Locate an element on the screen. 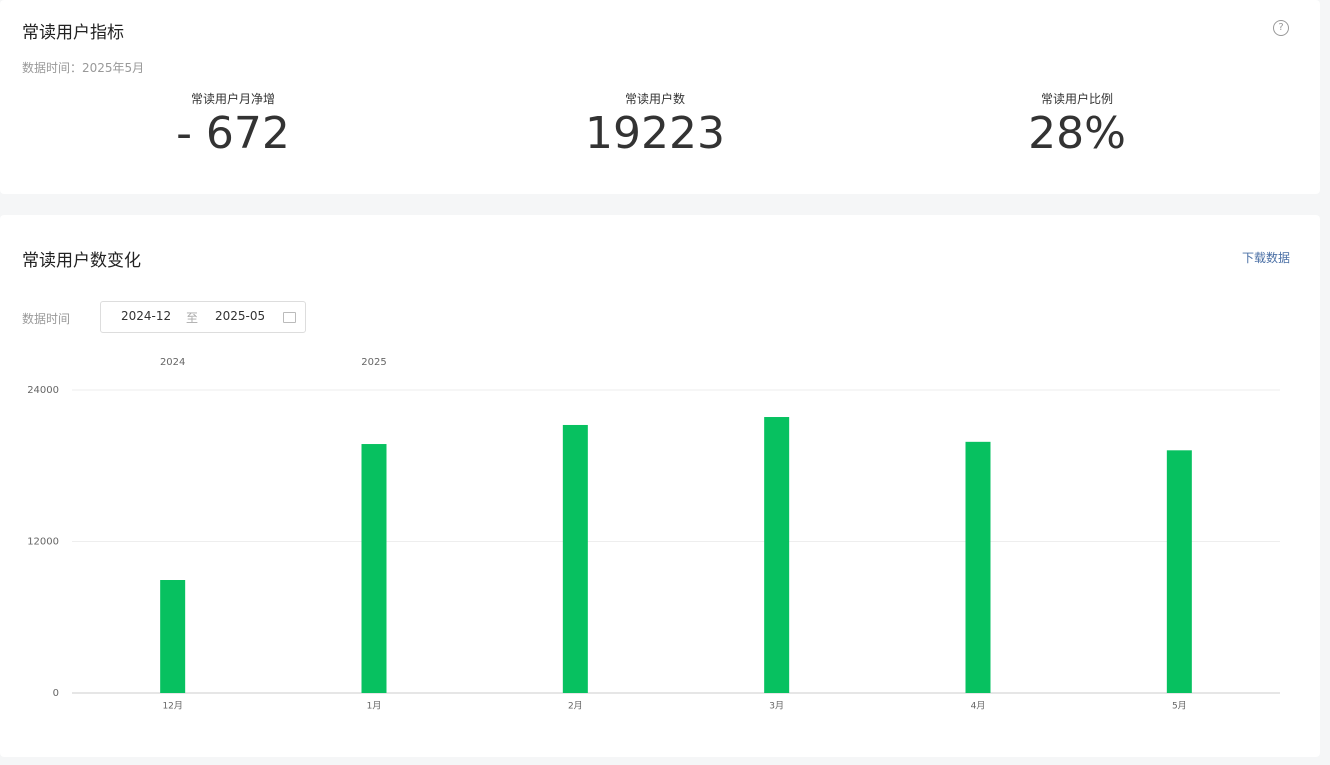  download-link: 下载数据 is located at coordinates (1266, 258).